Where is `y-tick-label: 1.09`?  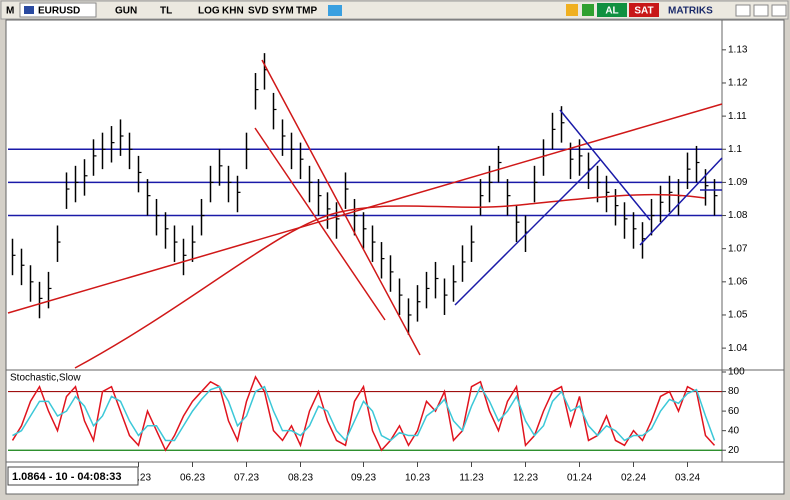 y-tick-label: 1.09 is located at coordinates (738, 182).